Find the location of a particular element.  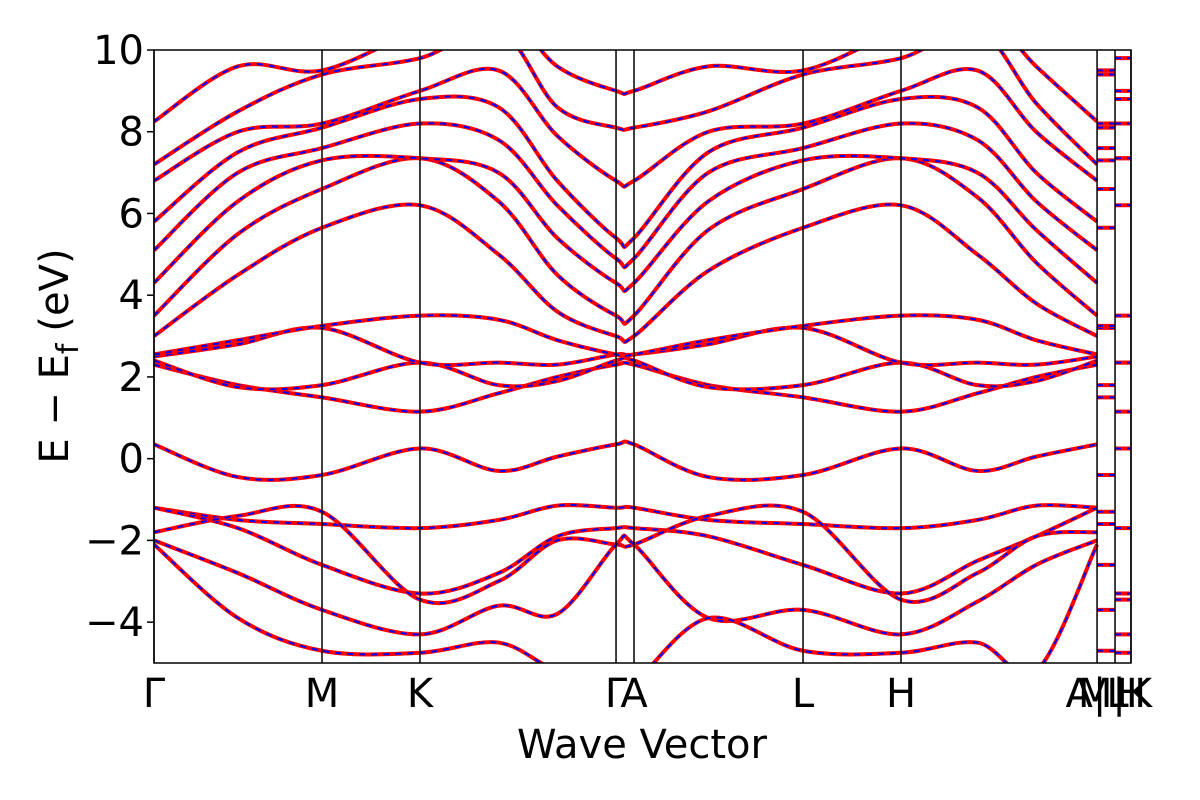

y-axis-label: E − Ef (eV) is located at coordinates (59, 355).